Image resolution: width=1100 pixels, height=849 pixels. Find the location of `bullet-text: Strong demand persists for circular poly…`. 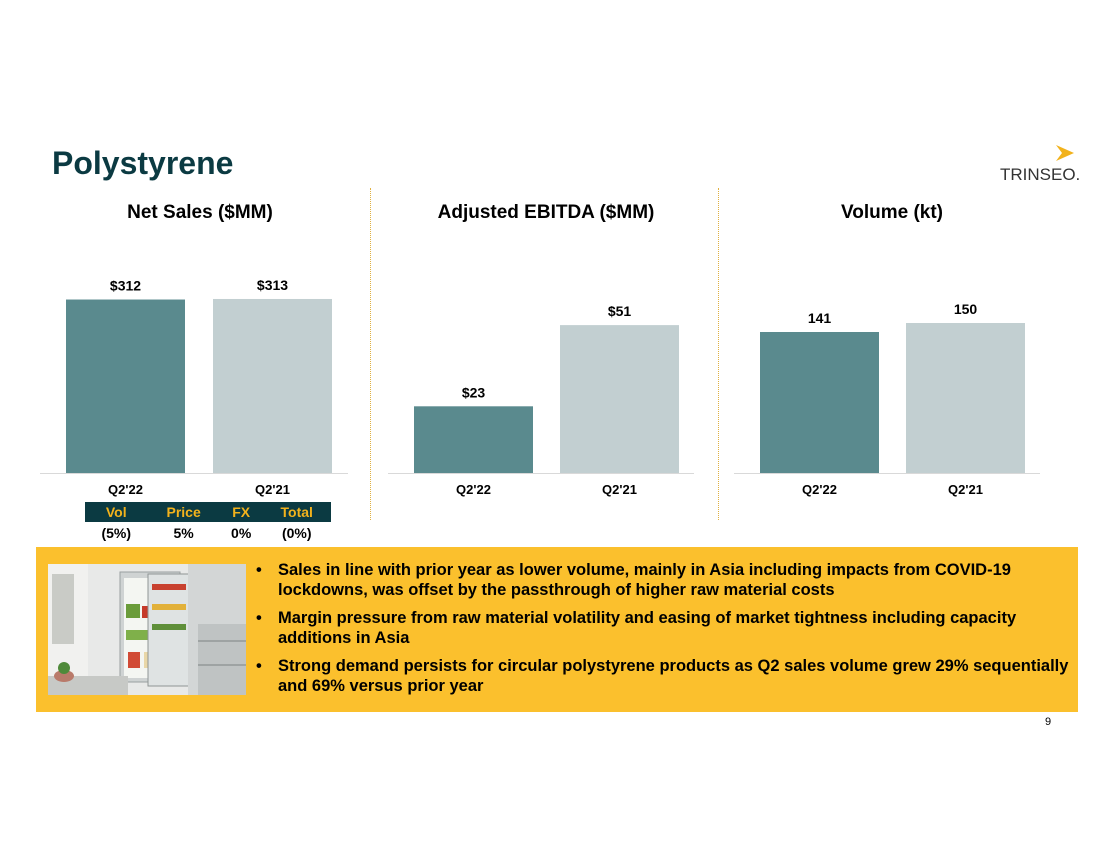

bullet-text: Strong demand persists for circular poly… is located at coordinates (673, 676).